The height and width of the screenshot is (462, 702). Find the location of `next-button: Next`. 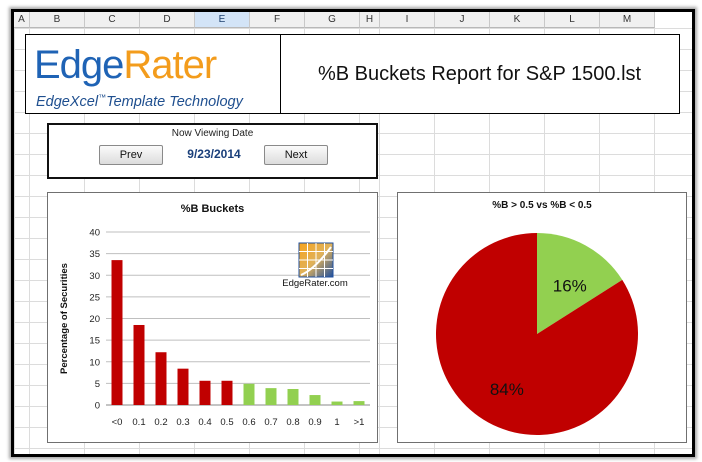

next-button: Next is located at coordinates (296, 155).